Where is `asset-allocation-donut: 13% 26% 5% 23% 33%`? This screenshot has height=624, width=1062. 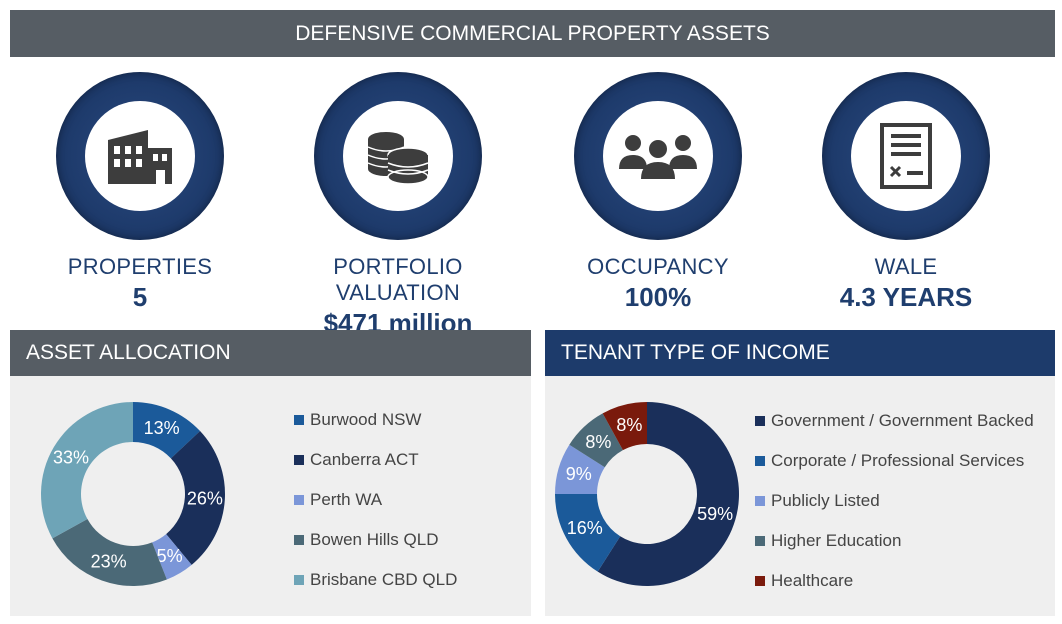 asset-allocation-donut: 13% 26% 5% 23% 33% is located at coordinates (133, 494).